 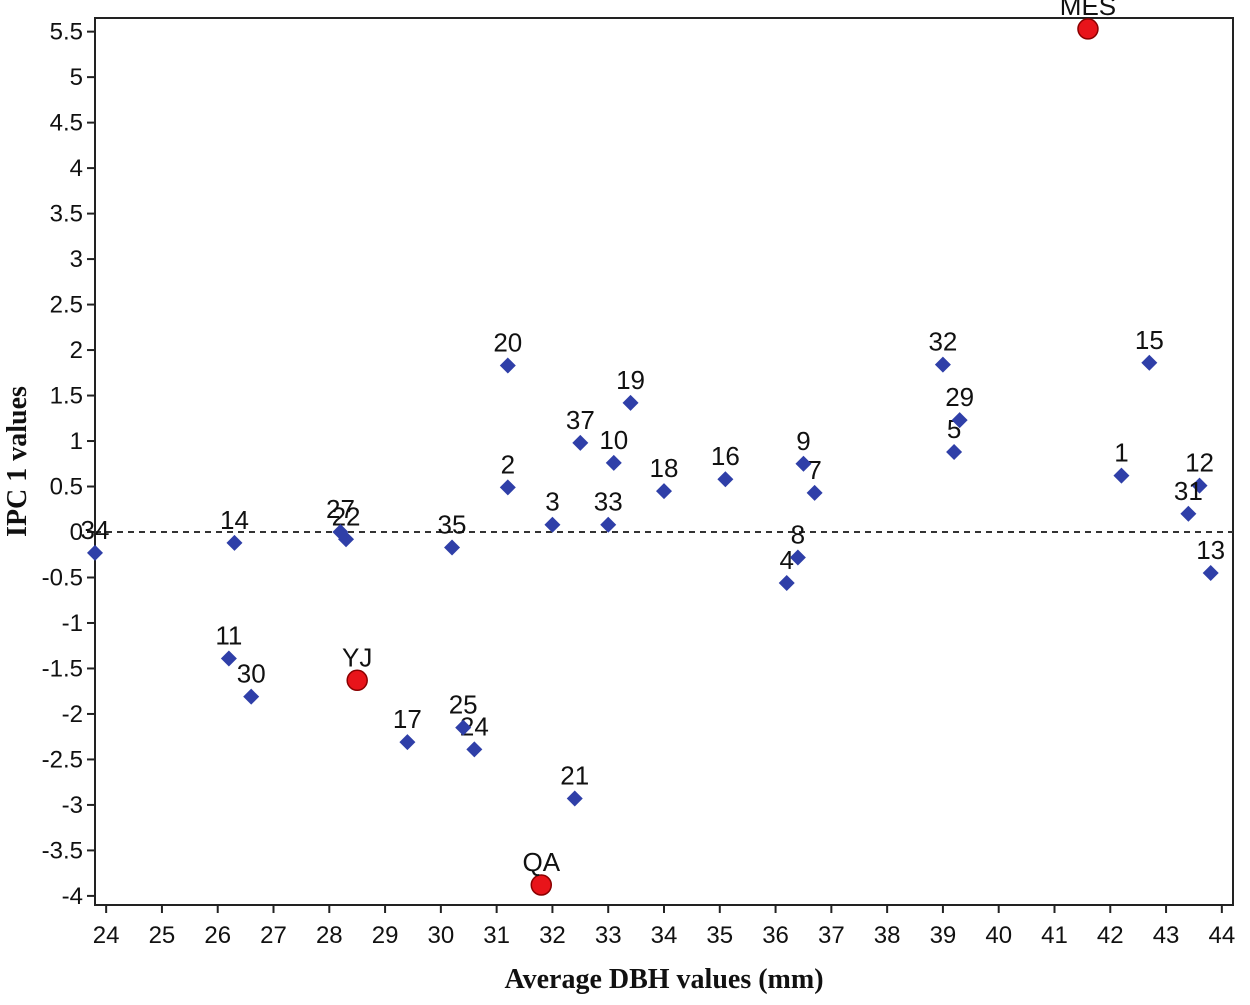 What do you see at coordinates (608, 935) in the screenshot?
I see `x-tick-label: 33` at bounding box center [608, 935].